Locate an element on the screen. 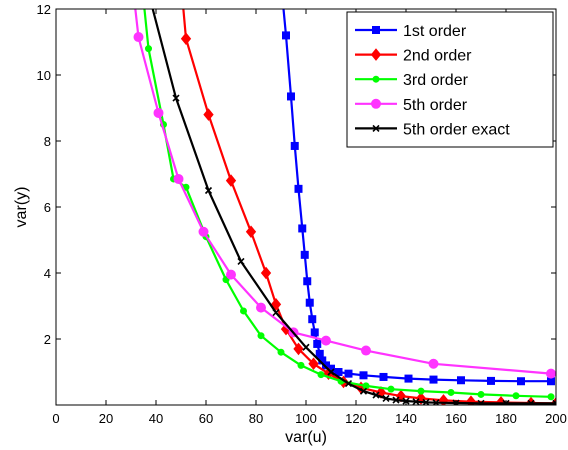  legend-label: 5th order exact is located at coordinates (456, 129).